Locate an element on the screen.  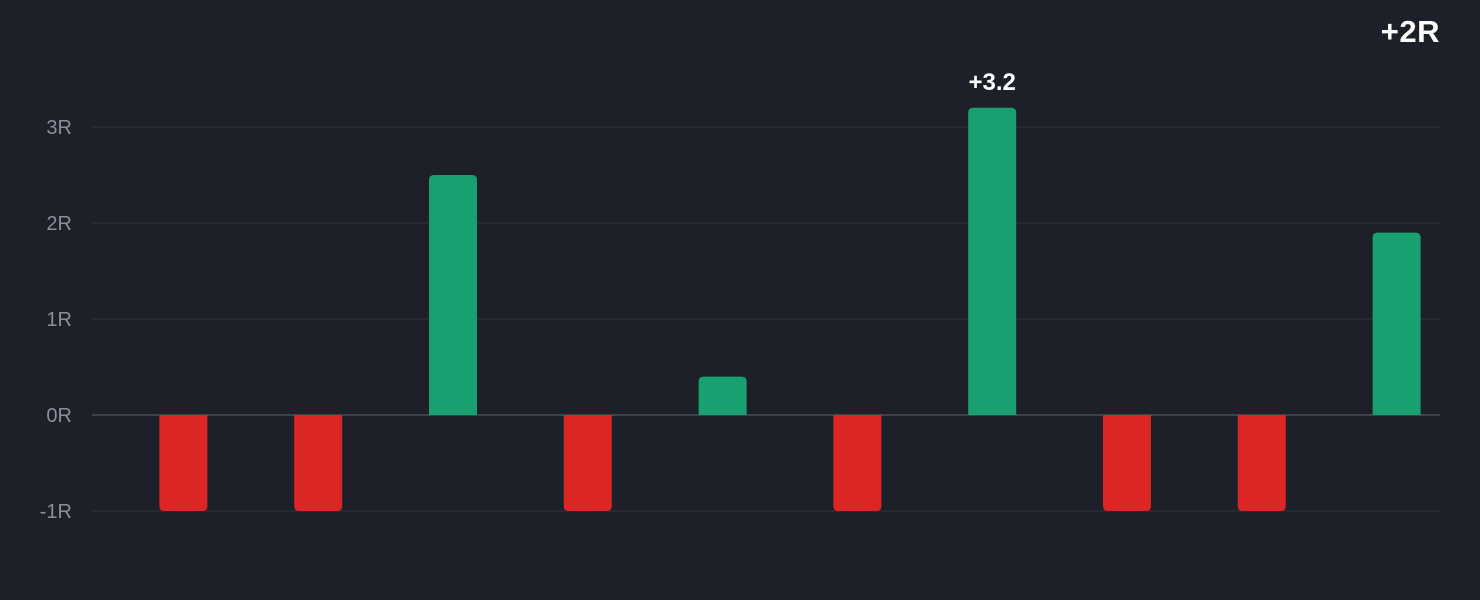
y-tick-label: 2R is located at coordinates (59, 224).